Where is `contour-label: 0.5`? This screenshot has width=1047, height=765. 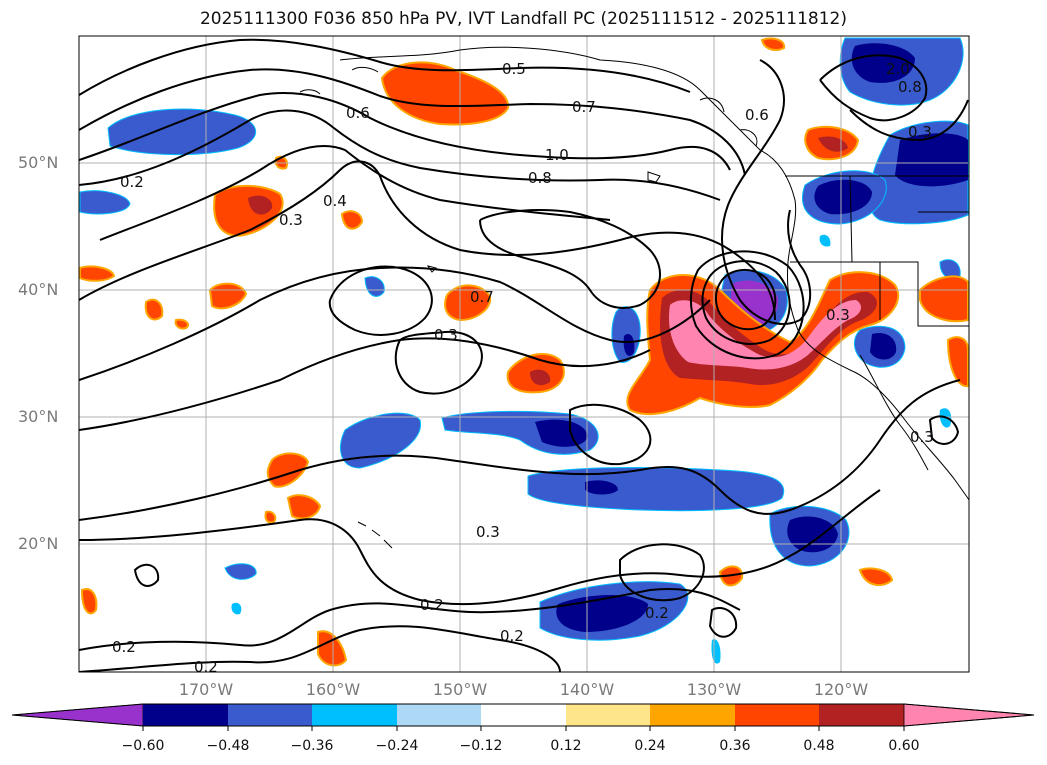
contour-label: 0.5 is located at coordinates (514, 69).